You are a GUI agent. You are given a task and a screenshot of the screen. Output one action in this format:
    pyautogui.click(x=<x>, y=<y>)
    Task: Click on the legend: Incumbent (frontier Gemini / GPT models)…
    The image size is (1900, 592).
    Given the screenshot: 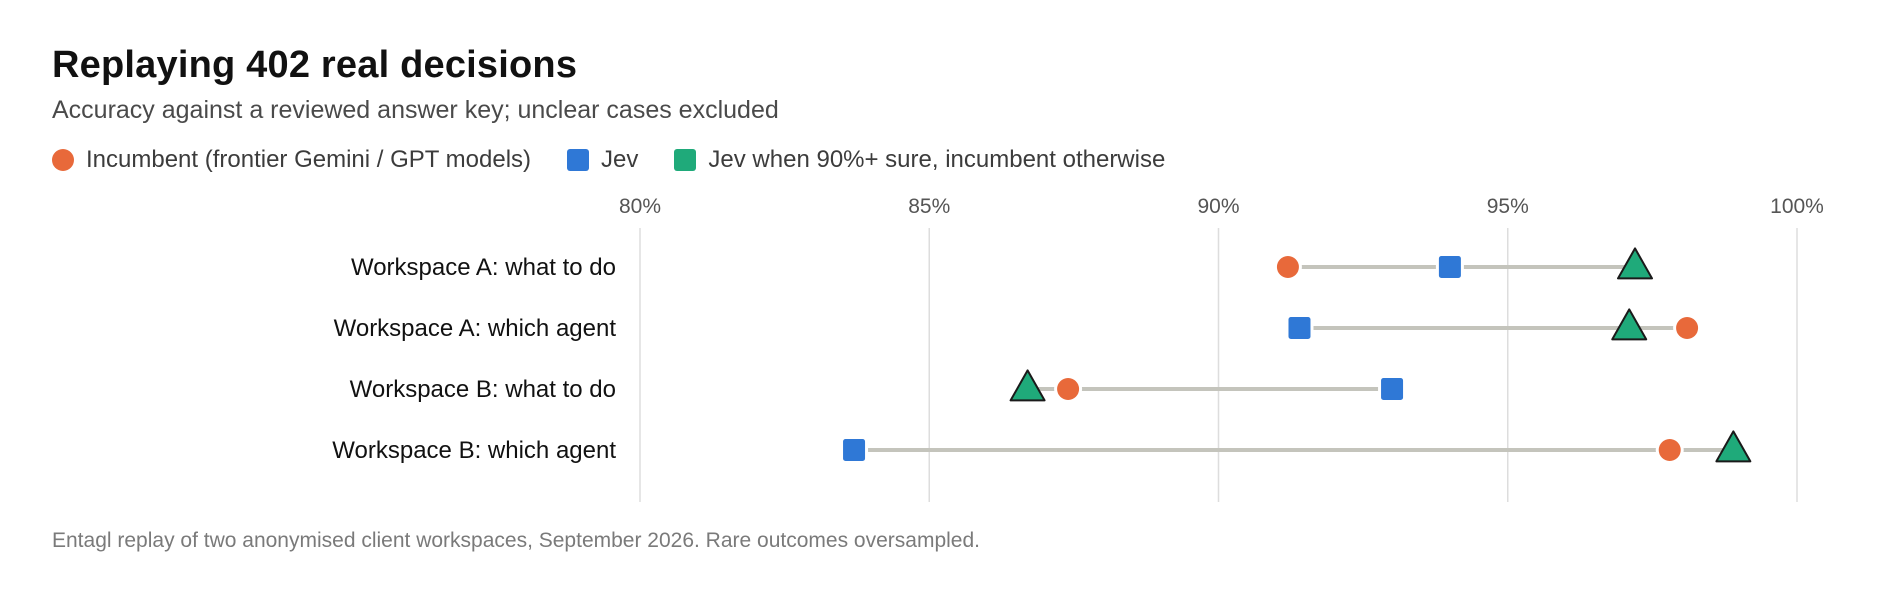 What is the action you would take?
    pyautogui.click(x=626, y=160)
    